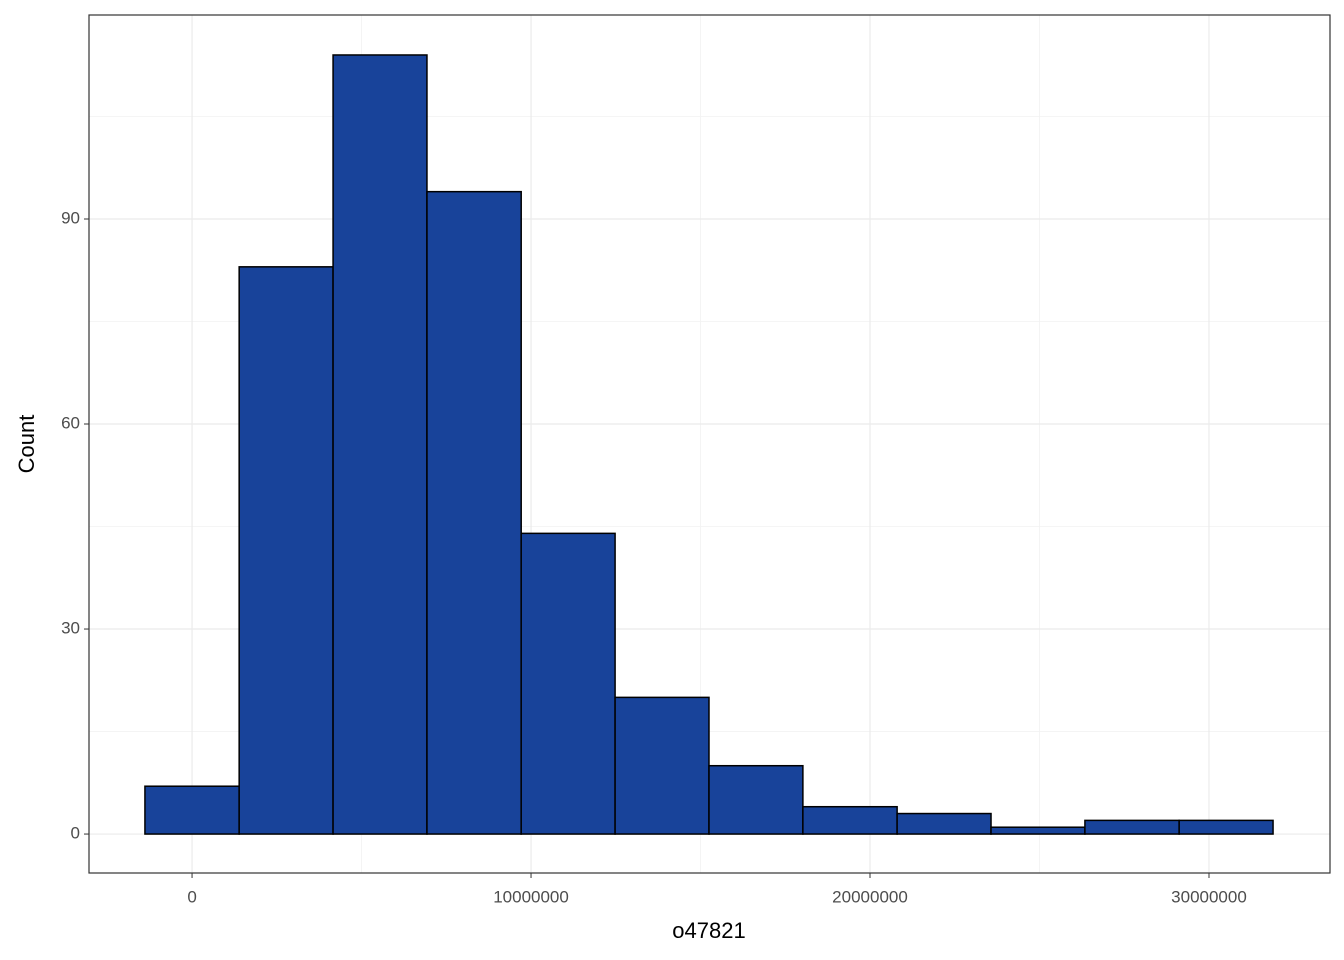 The image size is (1344, 960). I want to click on y-tick-label: 60, so click(70, 422).